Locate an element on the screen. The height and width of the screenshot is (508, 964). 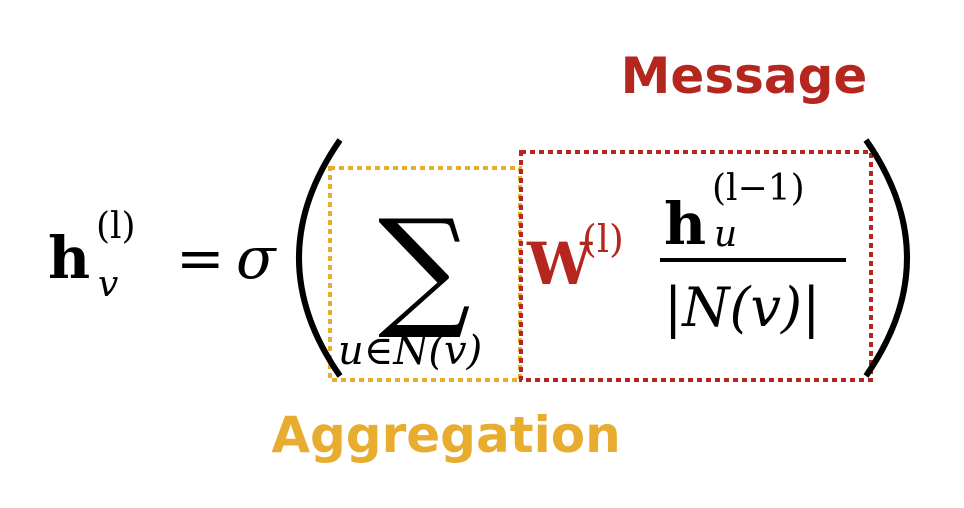
lhs-subscript: v is located at coordinates (108, 284).